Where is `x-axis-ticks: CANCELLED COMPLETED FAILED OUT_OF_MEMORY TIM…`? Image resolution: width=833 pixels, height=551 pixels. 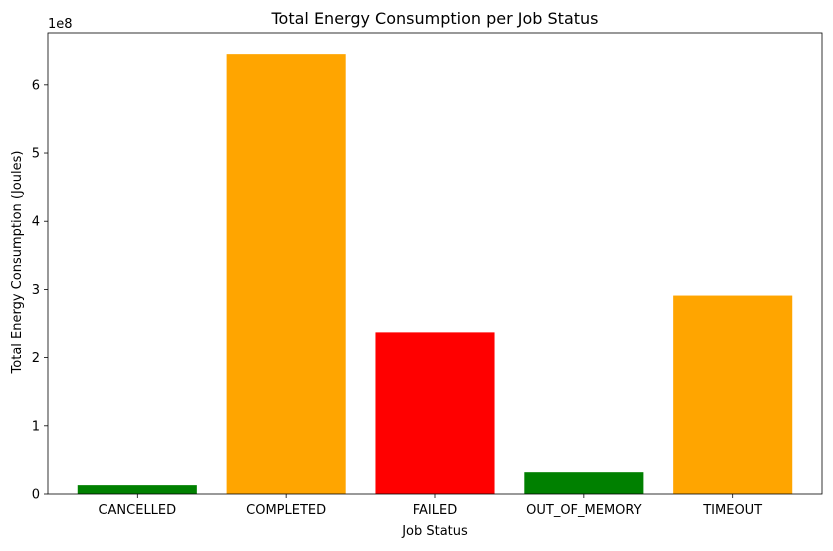 x-axis-ticks: CANCELLED COMPLETED FAILED OUT_OF_MEMORY TIM… is located at coordinates (430, 506).